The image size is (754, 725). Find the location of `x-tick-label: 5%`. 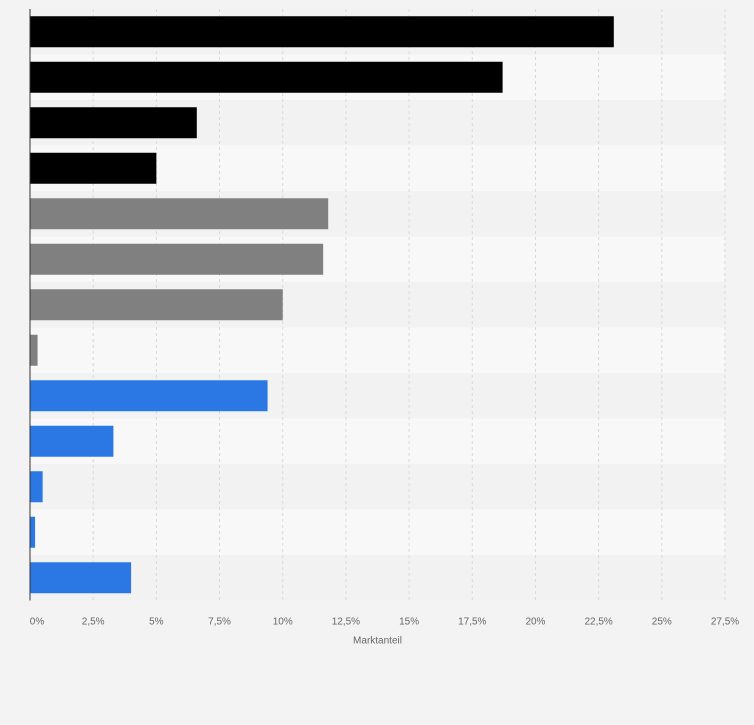

x-tick-label: 5% is located at coordinates (156, 622).